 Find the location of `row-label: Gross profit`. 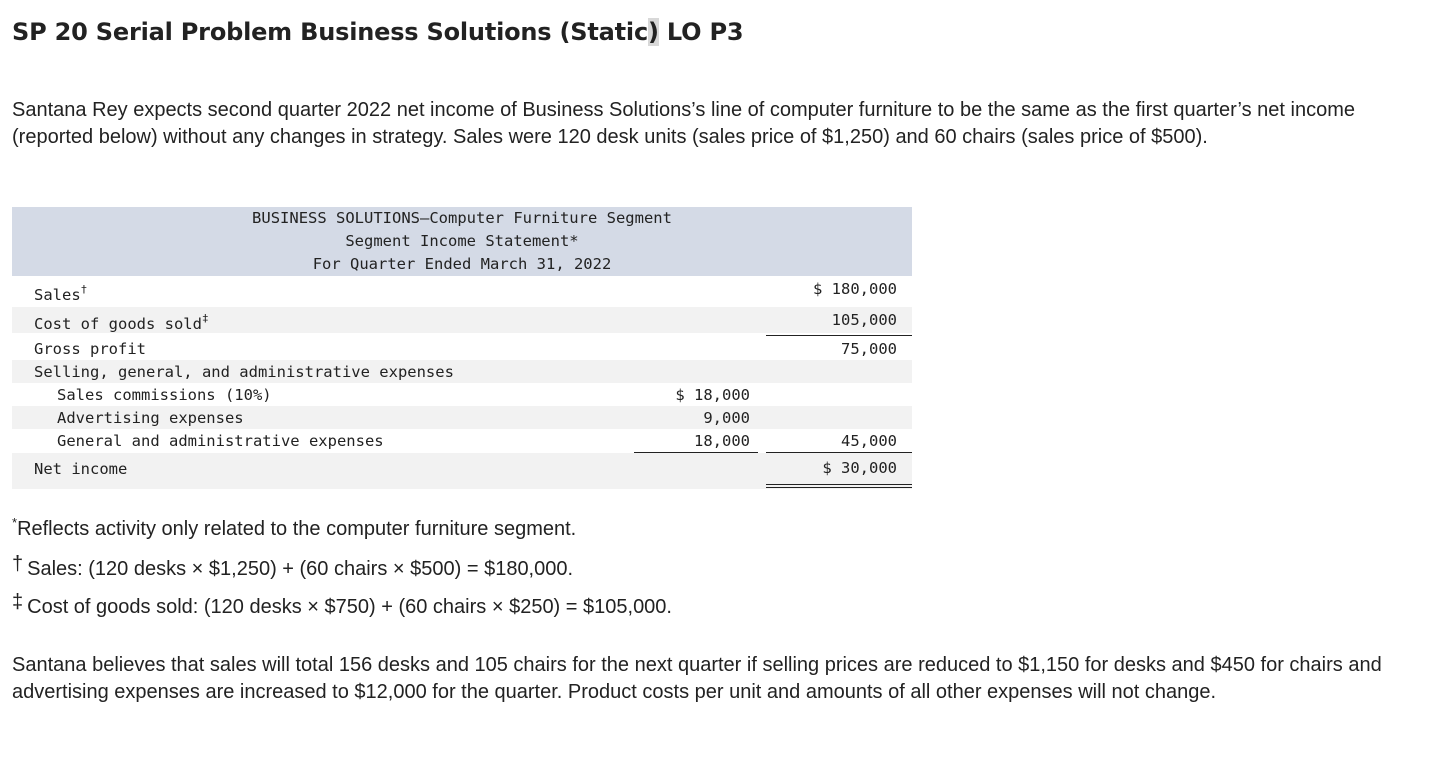

row-label: Gross profit is located at coordinates (90, 349).